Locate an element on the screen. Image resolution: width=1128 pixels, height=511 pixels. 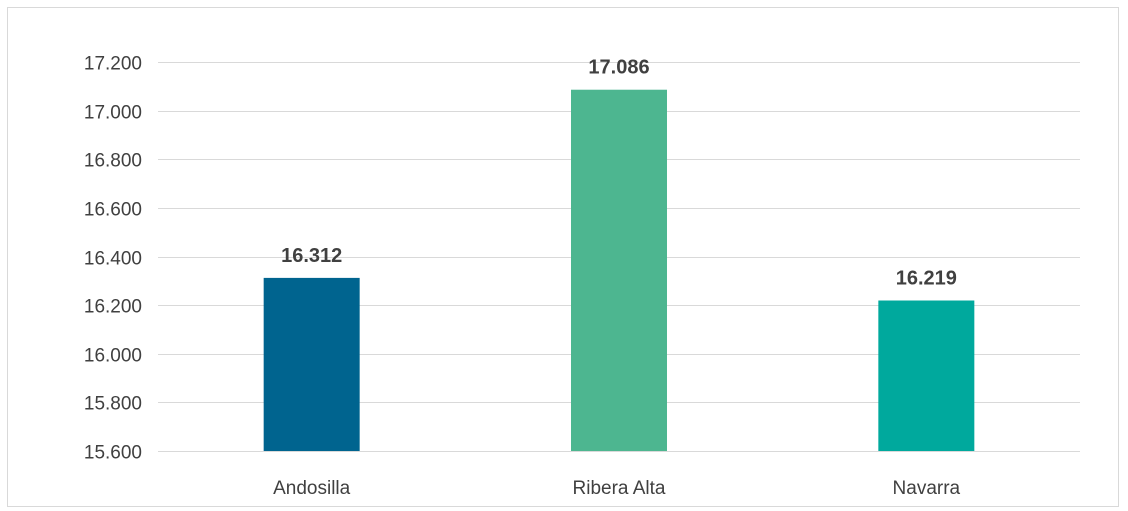
y-tick-label: 16.200 is located at coordinates (113, 307).